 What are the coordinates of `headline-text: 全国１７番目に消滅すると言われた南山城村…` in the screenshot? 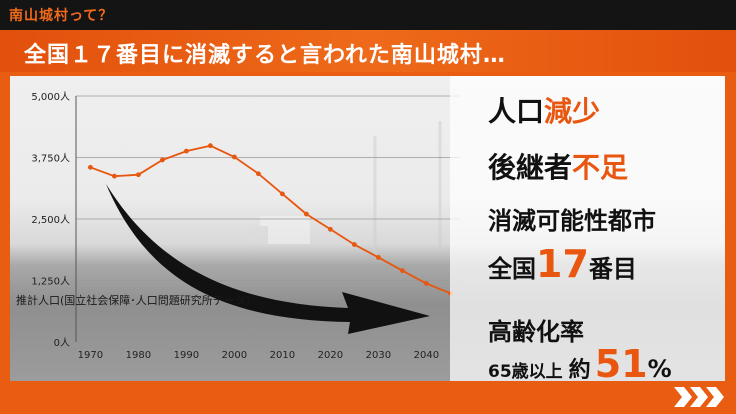 It's located at (265, 55).